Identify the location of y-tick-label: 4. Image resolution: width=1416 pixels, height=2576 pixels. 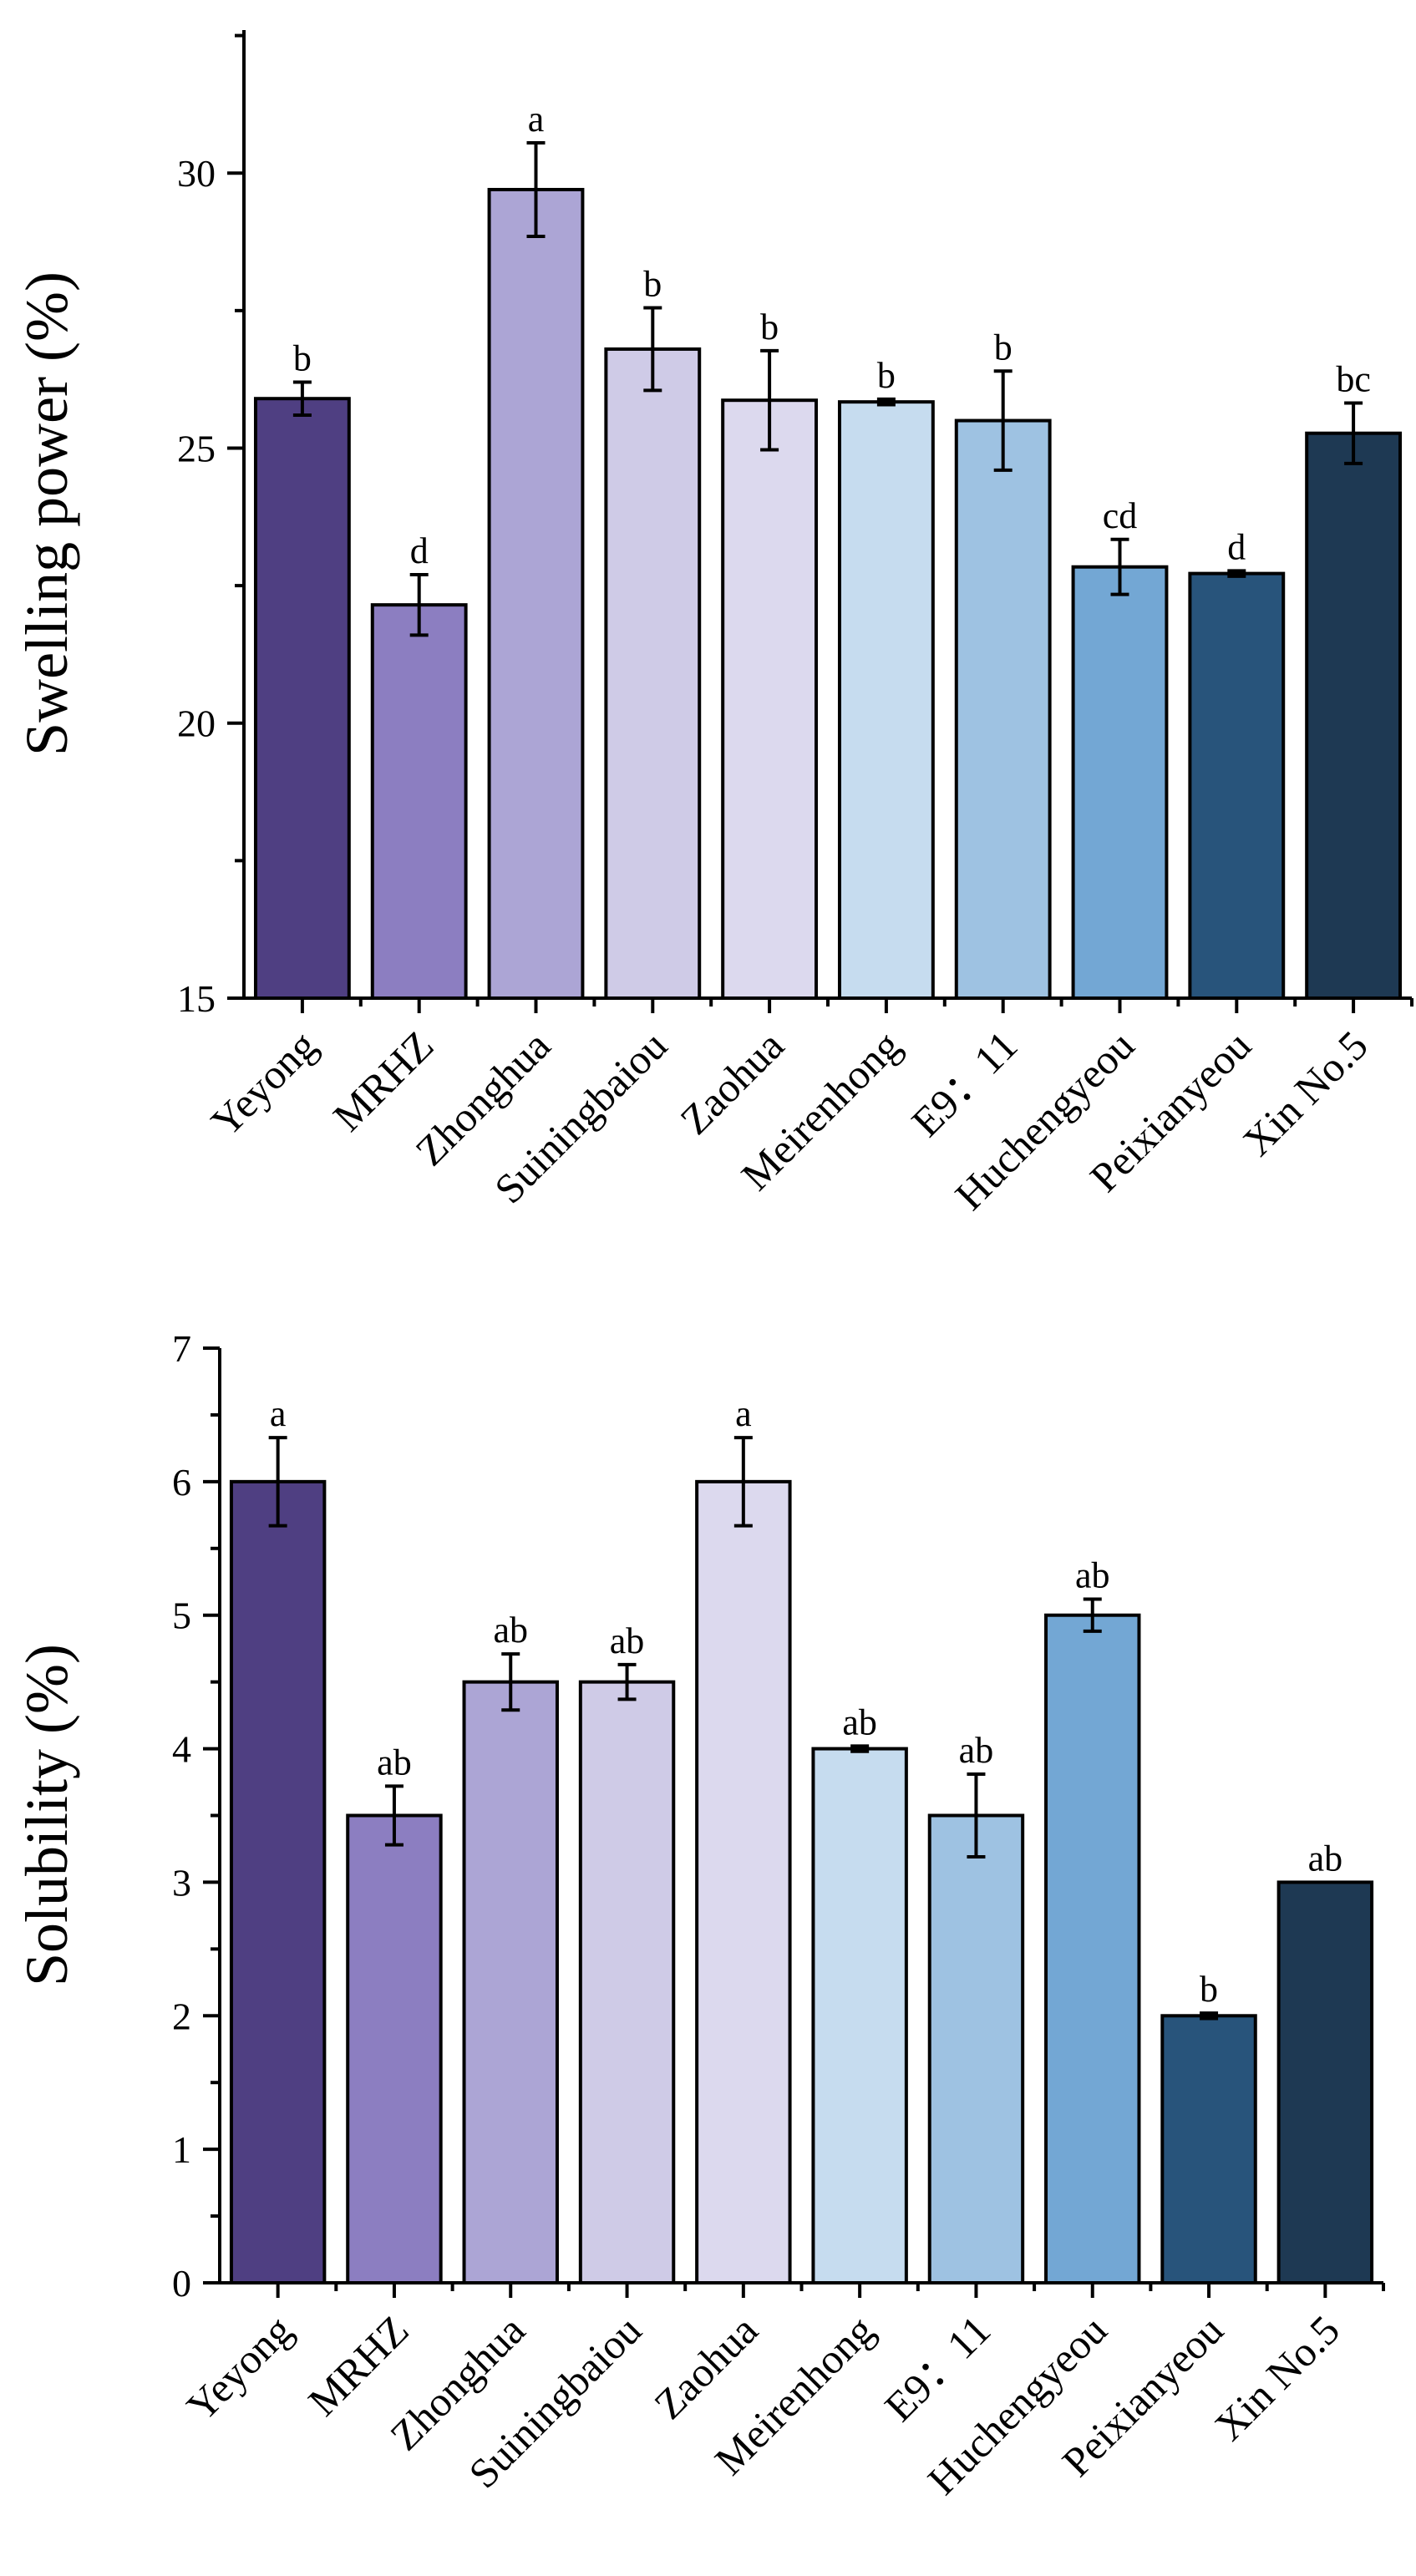
(181, 1749).